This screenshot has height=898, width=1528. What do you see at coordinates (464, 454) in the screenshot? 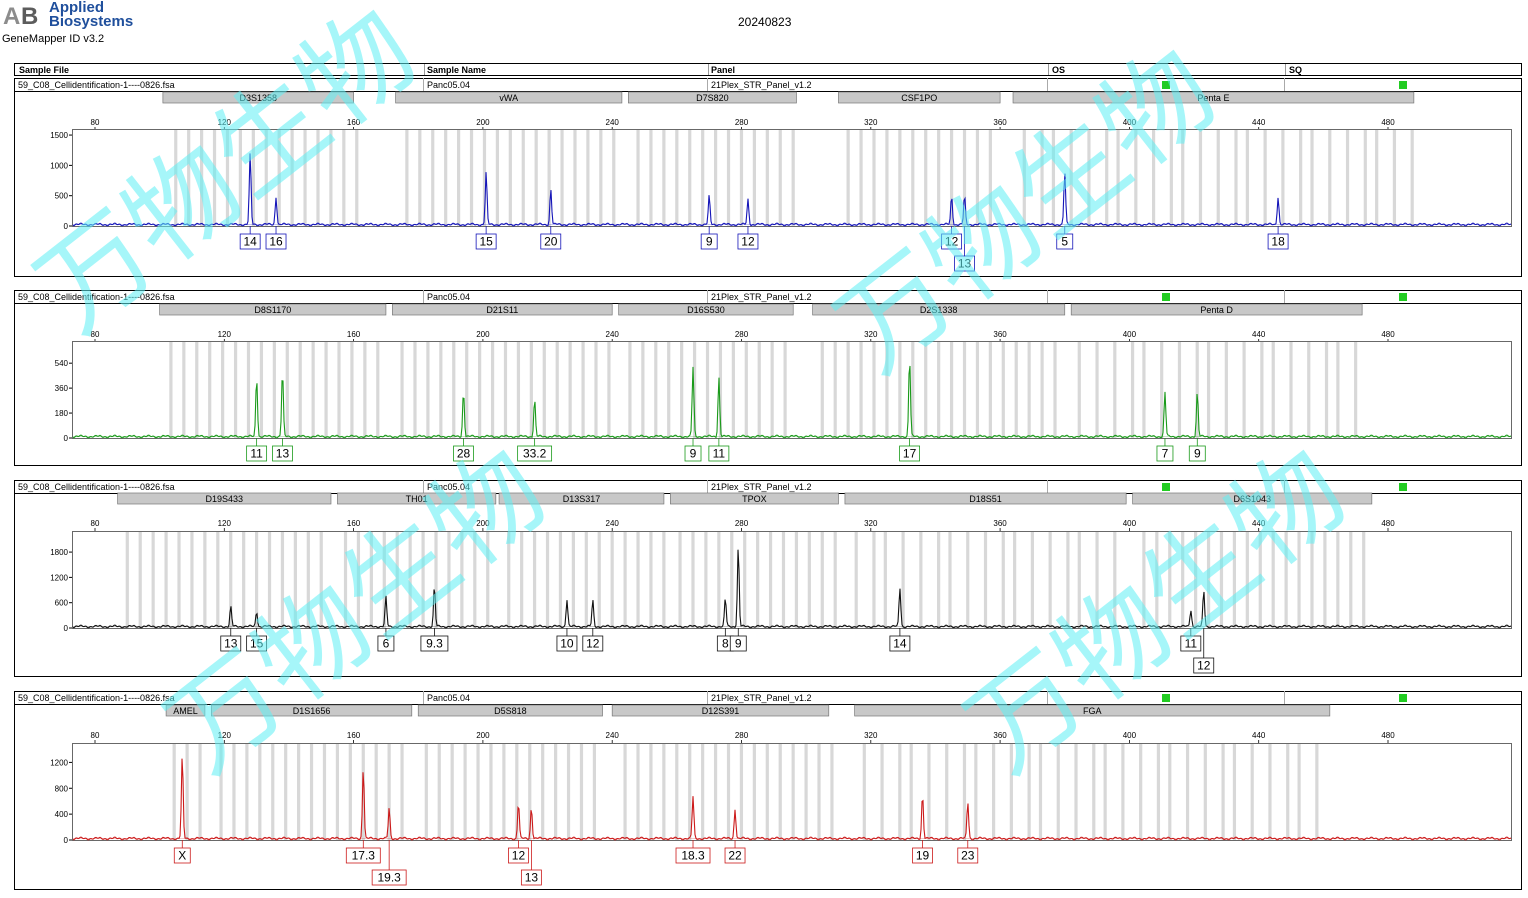
I see `allele-label: 28` at bounding box center [464, 454].